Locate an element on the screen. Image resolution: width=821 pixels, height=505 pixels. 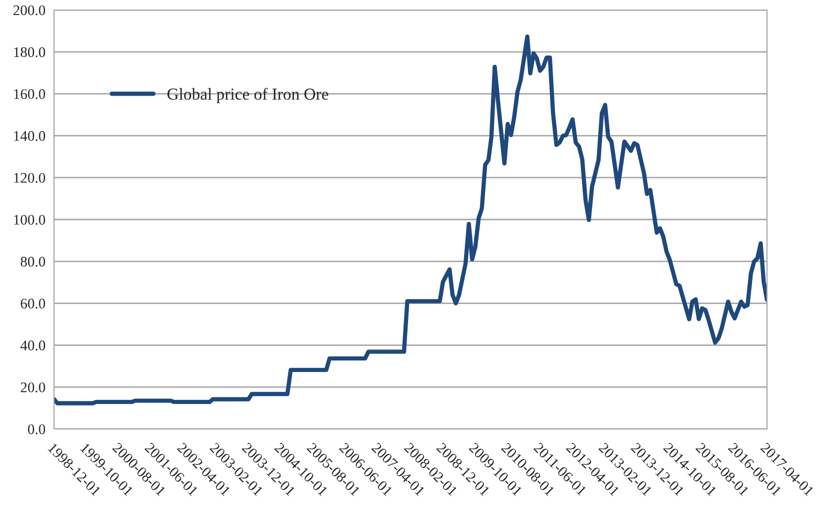
y-tick-label: 80.0 is located at coordinates (33, 261).